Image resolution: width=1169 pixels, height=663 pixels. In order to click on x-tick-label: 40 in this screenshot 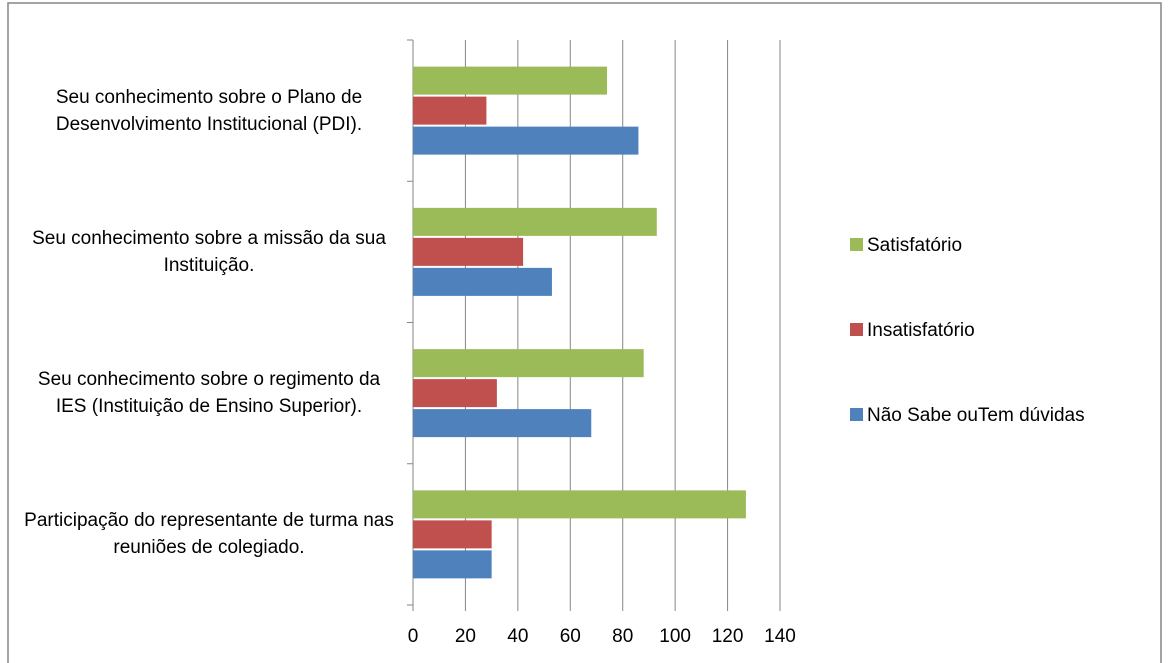, I will do `click(517, 636)`.